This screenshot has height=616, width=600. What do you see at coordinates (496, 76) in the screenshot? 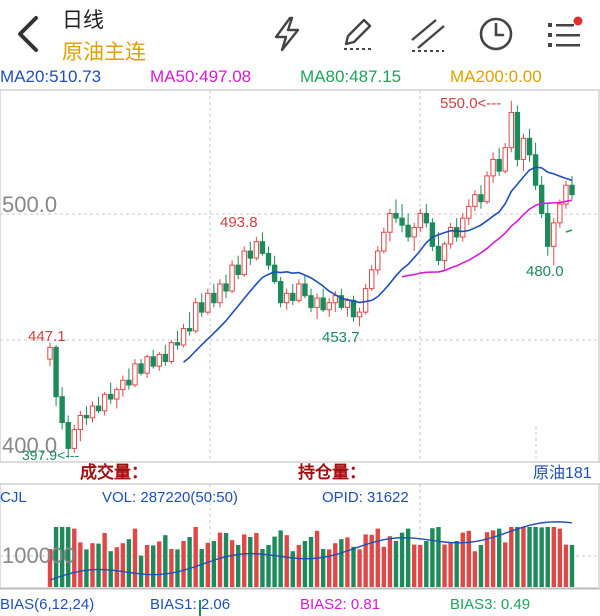
I see `ma200-label: MA200:0.00` at bounding box center [496, 76].